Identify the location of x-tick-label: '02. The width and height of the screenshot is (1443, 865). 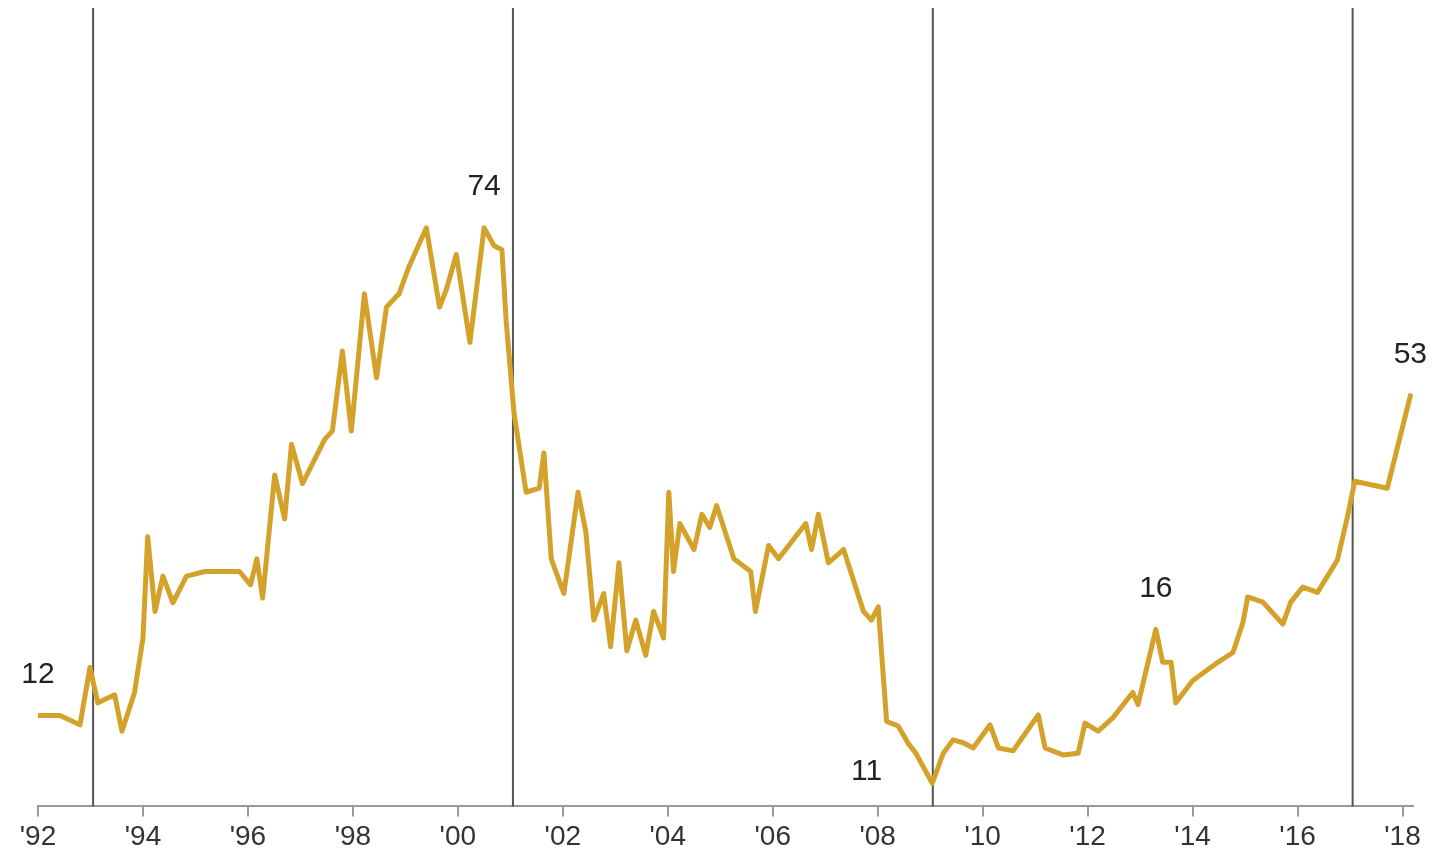
(563, 835).